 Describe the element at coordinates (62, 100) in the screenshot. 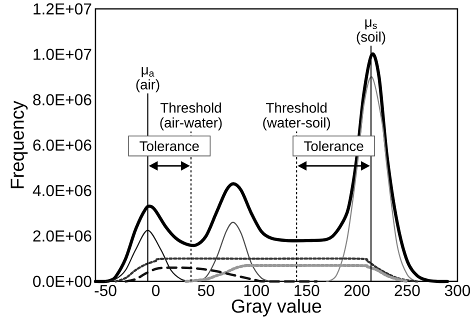

I see `y-tick-label: 8.0E+06` at that location.